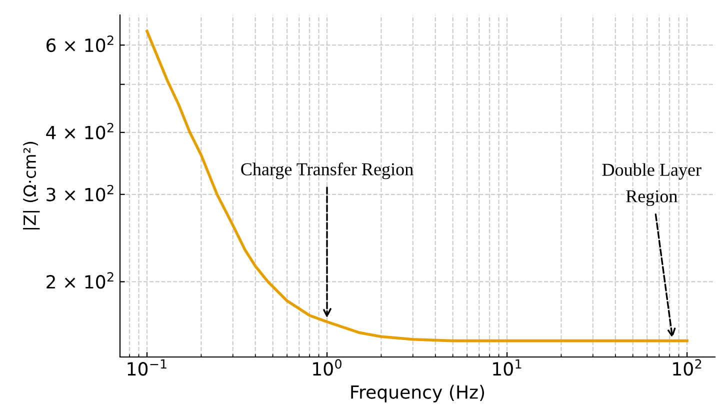 This screenshot has height=405, width=718. Describe the element at coordinates (687, 367) in the screenshot. I see `x-tick-label: 10$^{2}$` at that location.